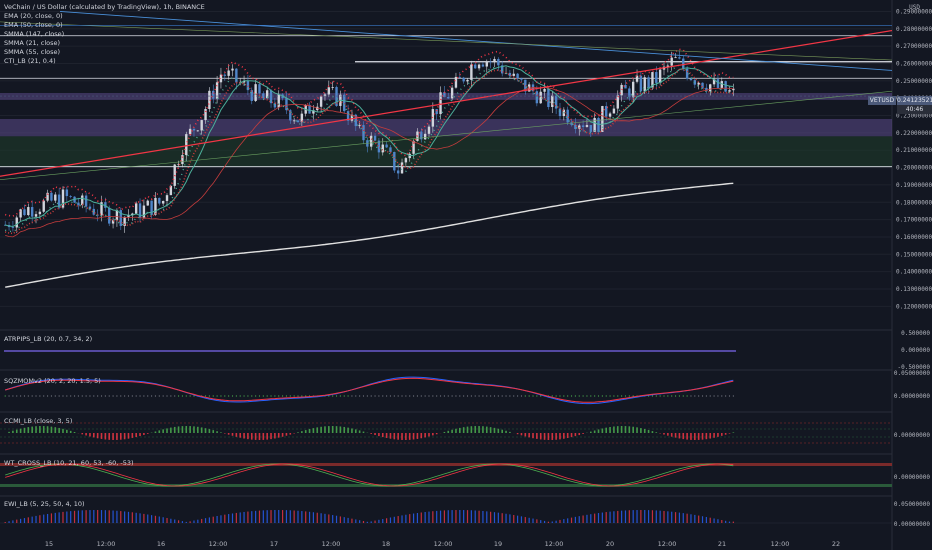  What do you see at coordinates (610, 544) in the screenshot?
I see `x-tick-label: 20` at bounding box center [610, 544].